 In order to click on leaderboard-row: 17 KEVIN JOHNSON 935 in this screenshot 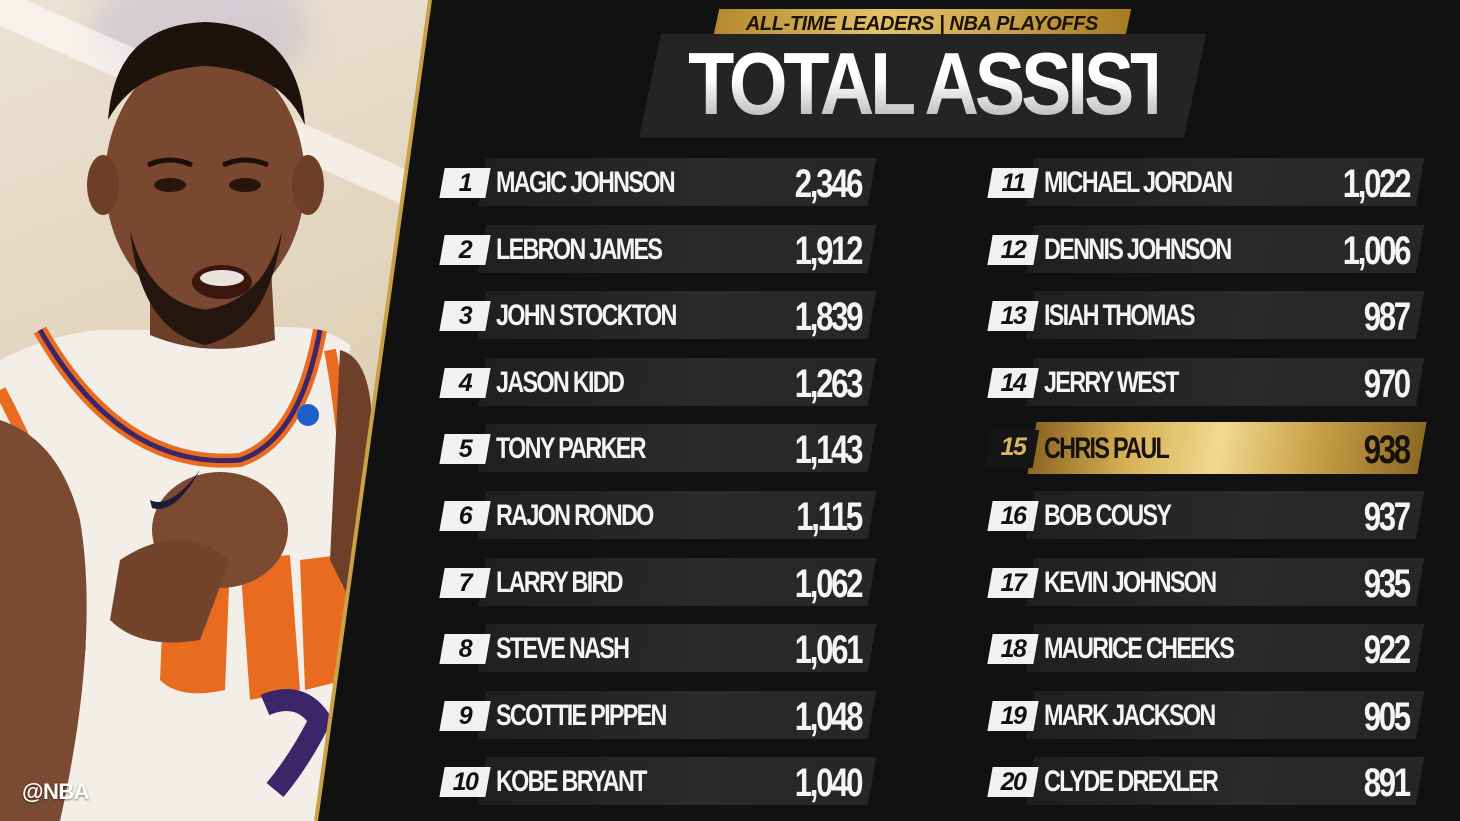, I will do `click(1205, 581)`.